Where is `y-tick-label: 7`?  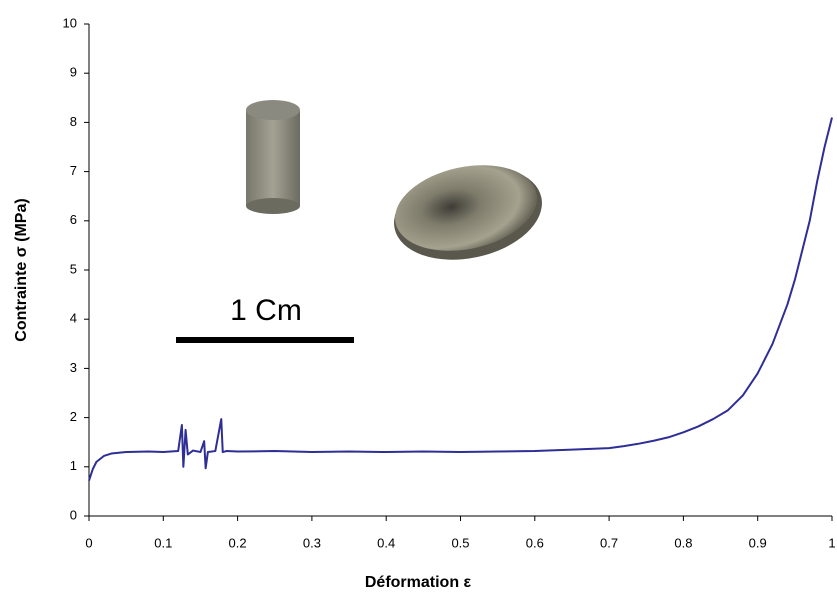
y-tick-label: 7 is located at coordinates (73, 170).